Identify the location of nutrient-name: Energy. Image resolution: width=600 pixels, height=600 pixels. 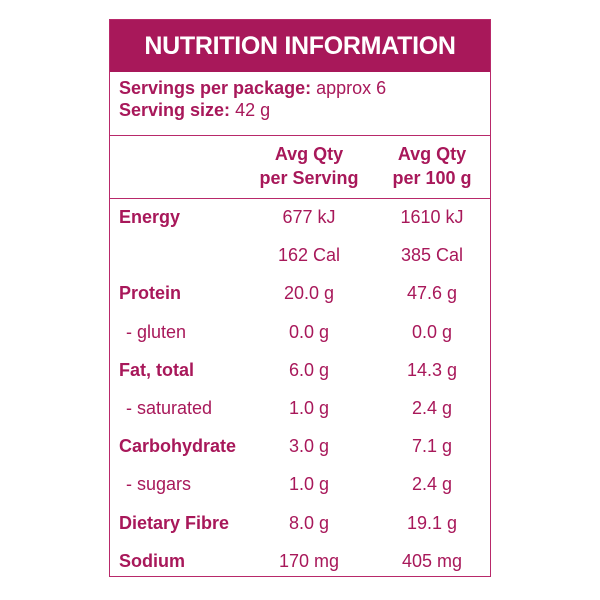
(150, 217).